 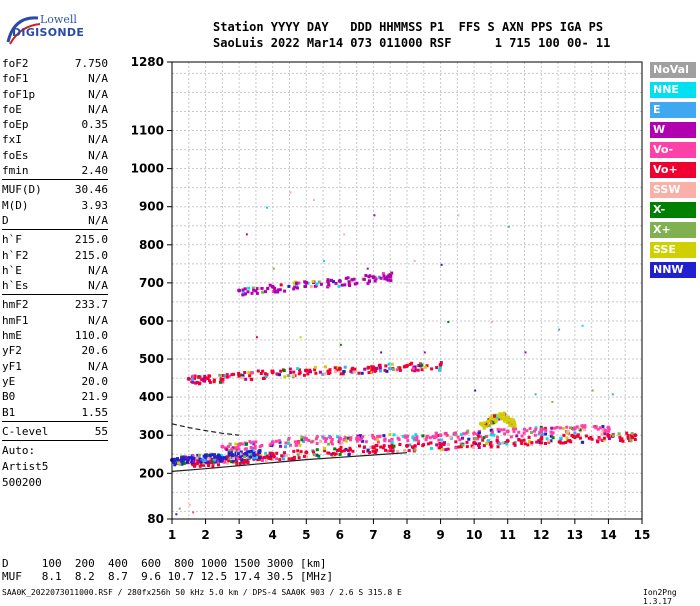 What do you see at coordinates (15, 171) in the screenshot?
I see `param-label: fmin` at bounding box center [15, 171].